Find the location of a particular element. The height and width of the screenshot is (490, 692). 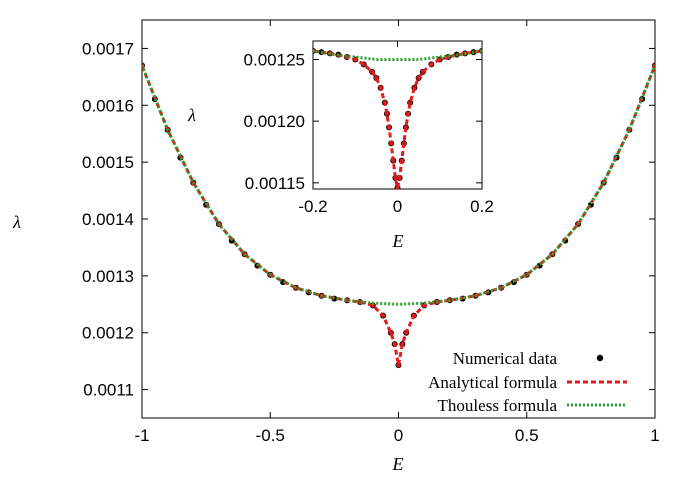

inset-x-axis-label: E is located at coordinates (398, 241).